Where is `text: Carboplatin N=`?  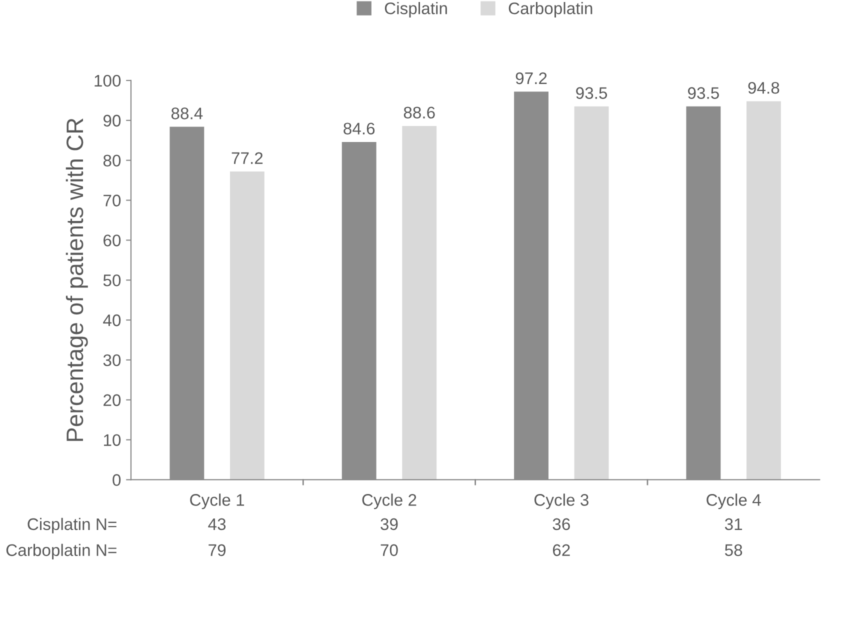 text: Carboplatin N= is located at coordinates (61, 552).